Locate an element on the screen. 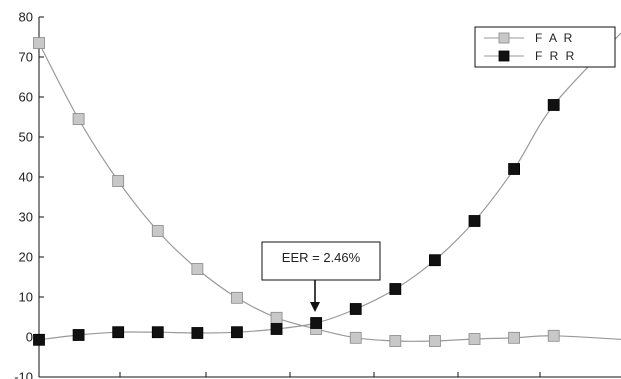  legend: F A R F R R is located at coordinates (545, 47).